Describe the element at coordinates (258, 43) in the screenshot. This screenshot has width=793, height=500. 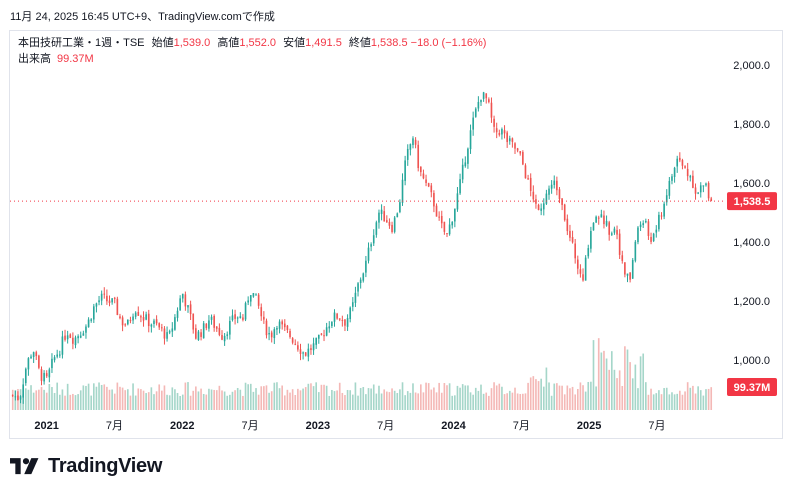
I see `high-value: 1,552.0` at that location.